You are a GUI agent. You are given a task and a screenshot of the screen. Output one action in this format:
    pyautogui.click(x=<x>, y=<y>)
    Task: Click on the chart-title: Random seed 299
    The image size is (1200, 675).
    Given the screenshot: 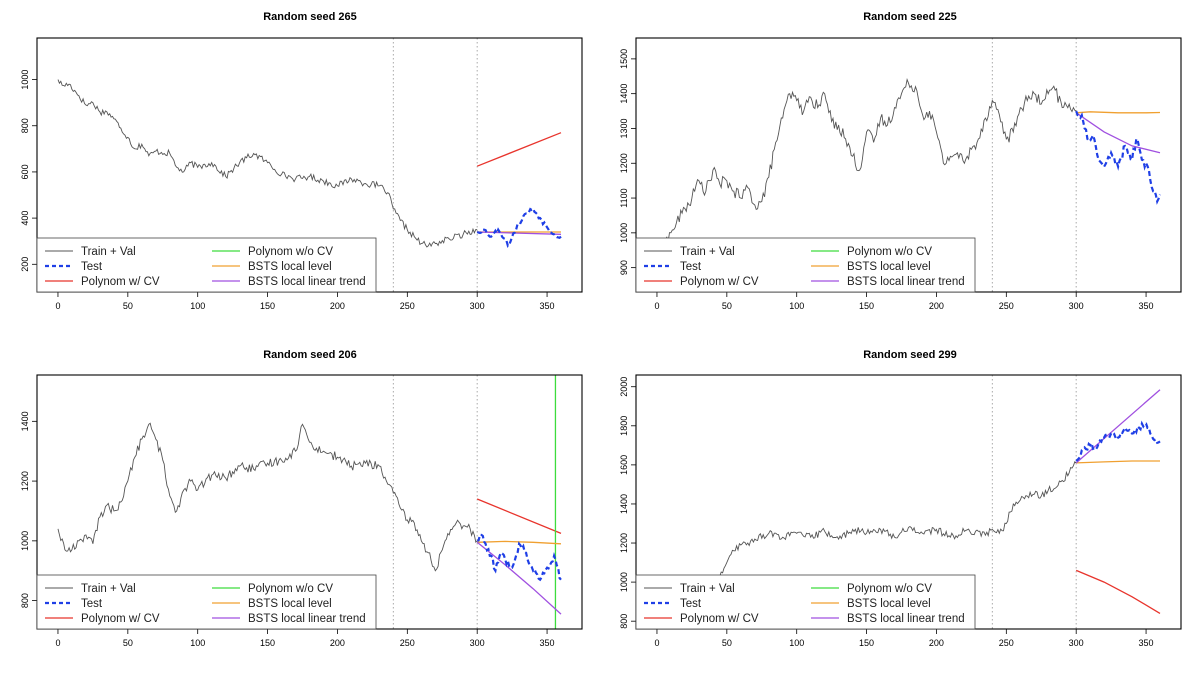 What is the action you would take?
    pyautogui.click(x=910, y=355)
    